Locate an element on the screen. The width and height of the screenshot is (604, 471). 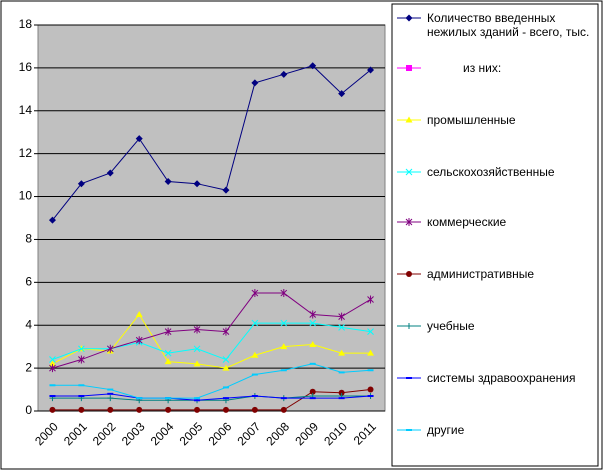
y-tick-label: 0 is located at coordinates (28, 410).